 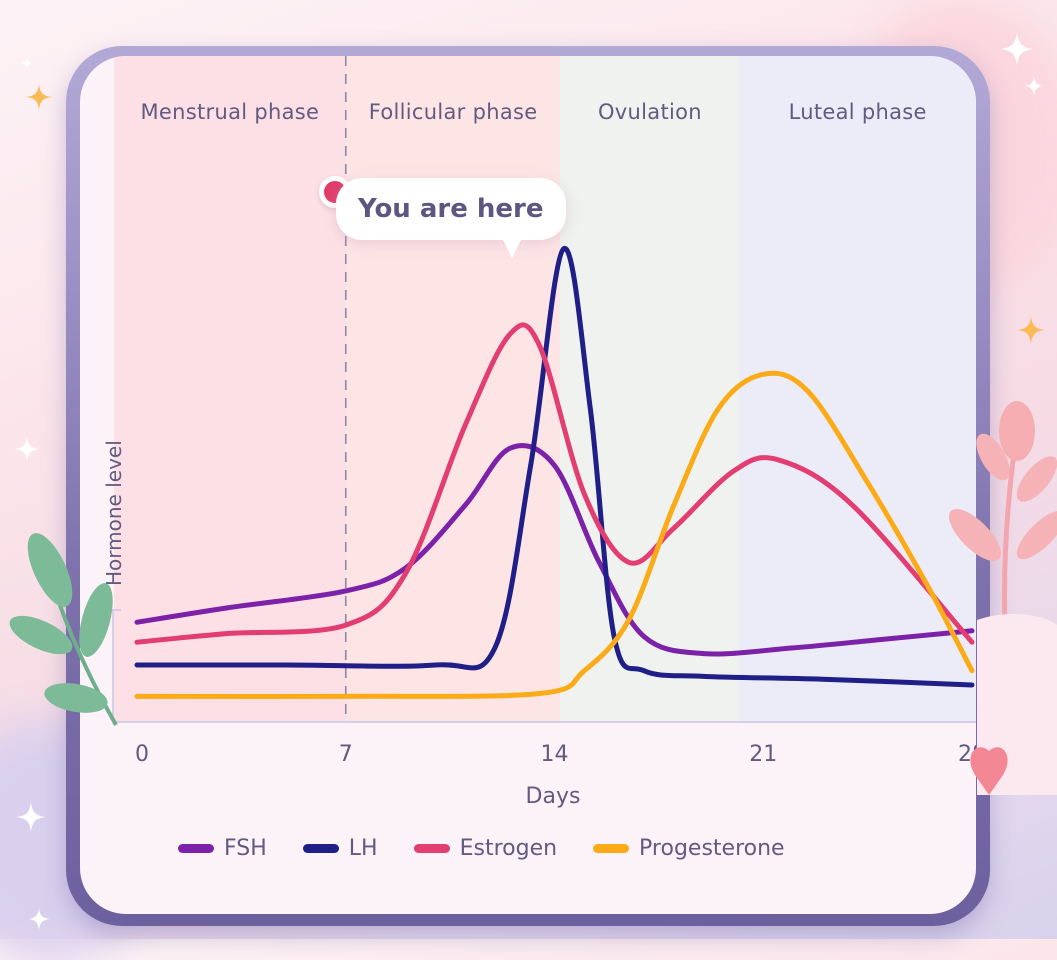 What do you see at coordinates (453, 112) in the screenshot?
I see `phase-label: Follicular phase` at bounding box center [453, 112].